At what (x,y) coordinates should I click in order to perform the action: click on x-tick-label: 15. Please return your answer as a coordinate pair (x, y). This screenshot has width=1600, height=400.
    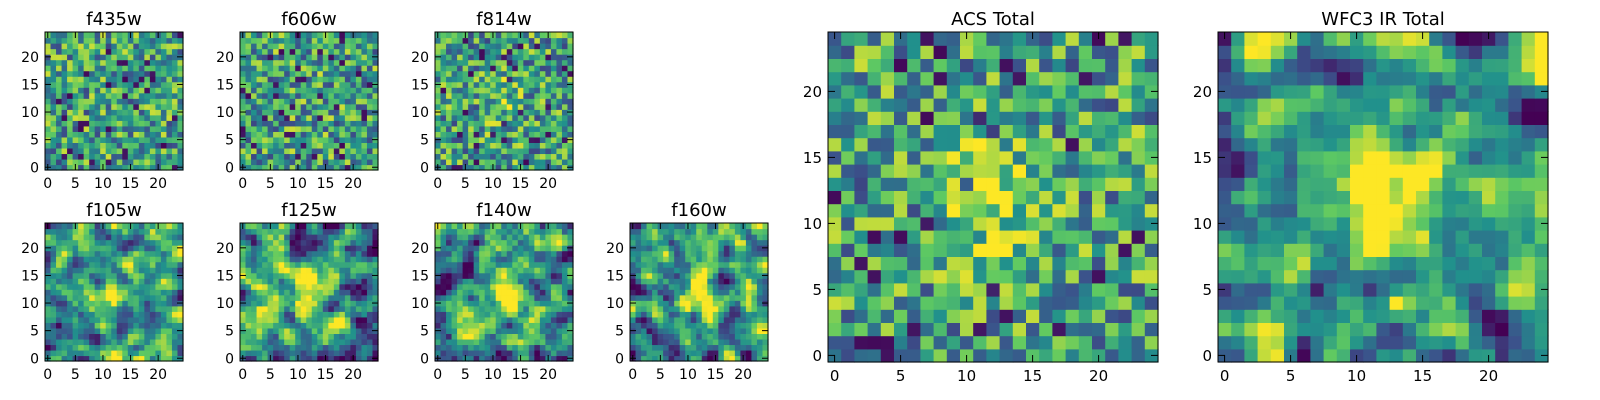
    Looking at the image, I should click on (716, 375).